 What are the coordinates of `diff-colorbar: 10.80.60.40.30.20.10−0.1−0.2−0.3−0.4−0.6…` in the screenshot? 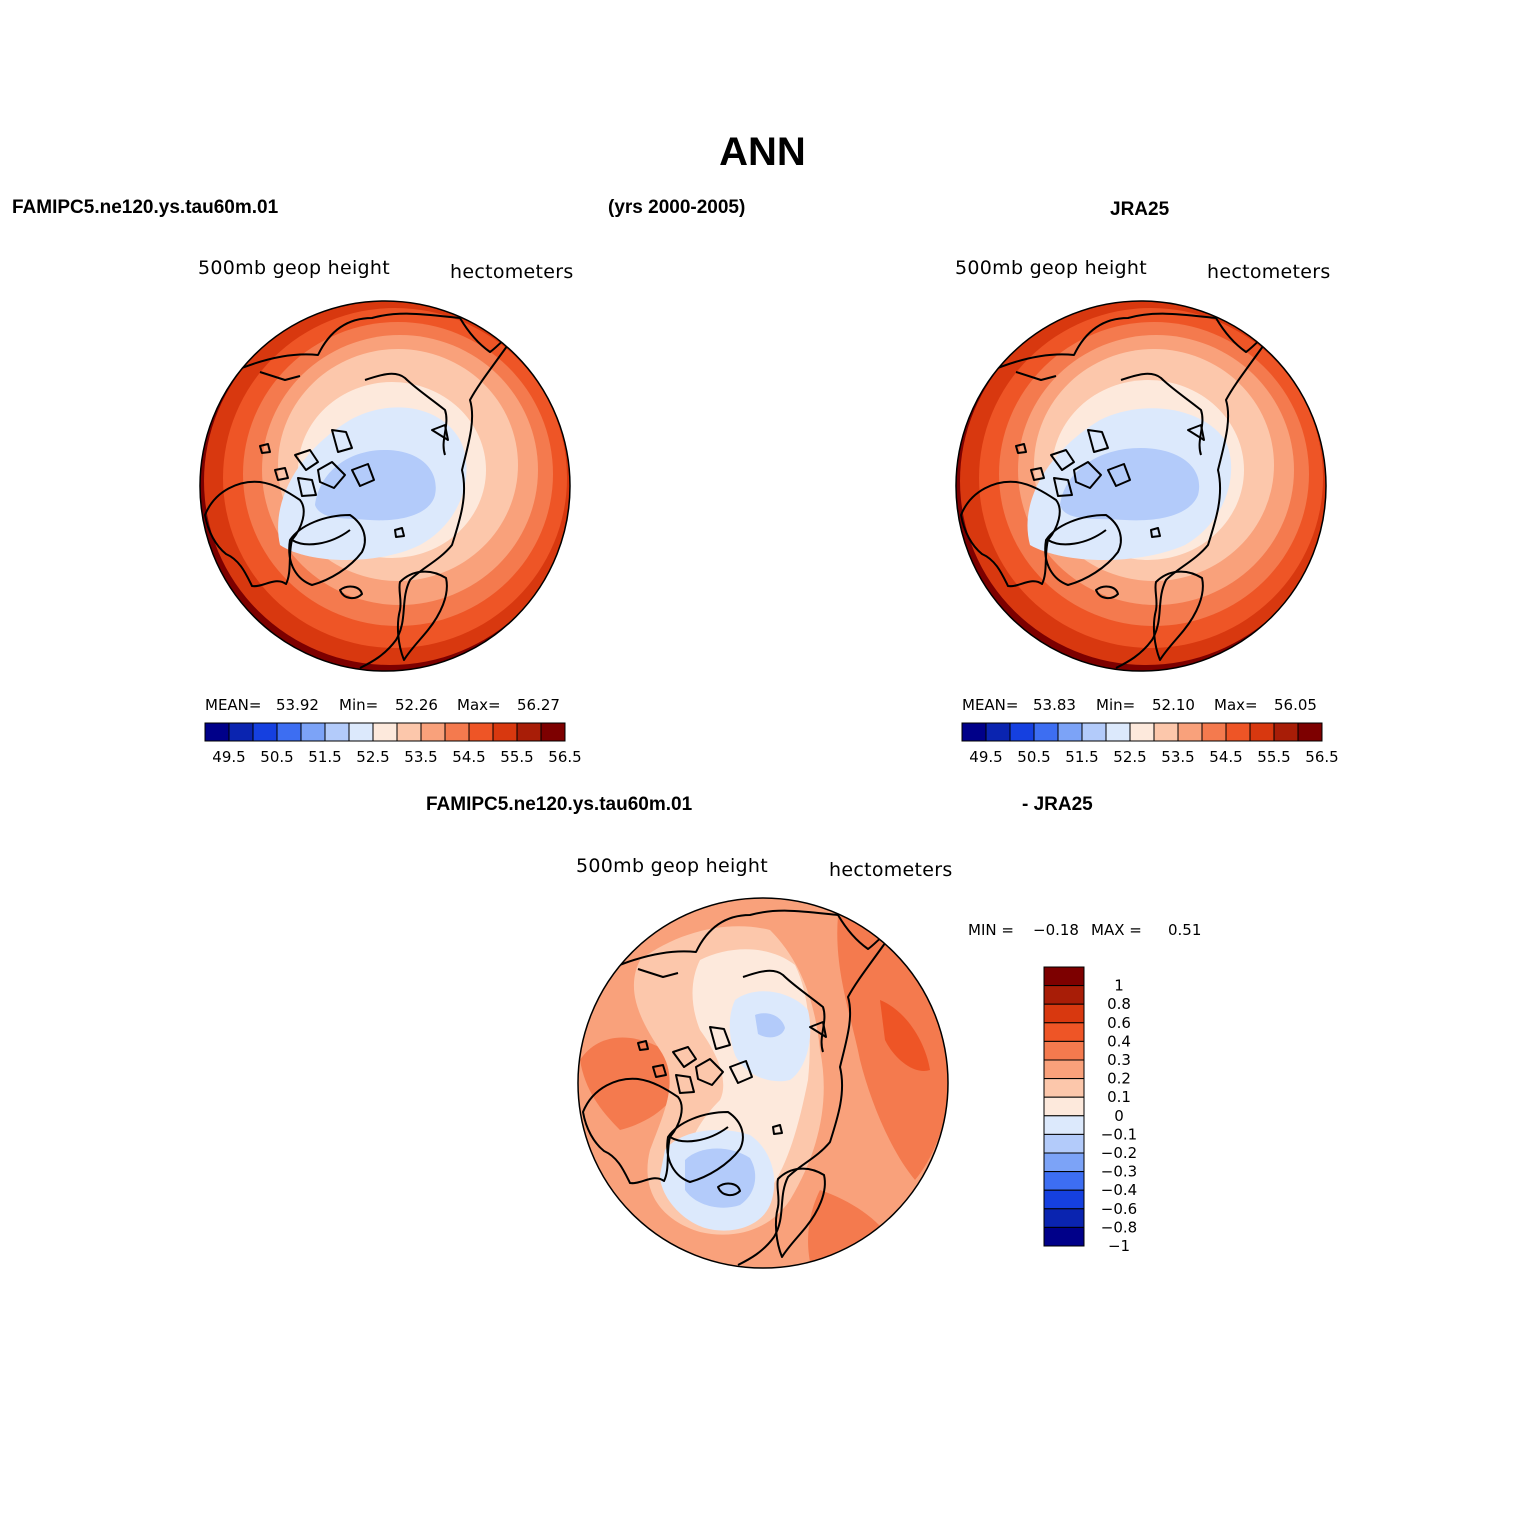 It's located at (1090, 1110).